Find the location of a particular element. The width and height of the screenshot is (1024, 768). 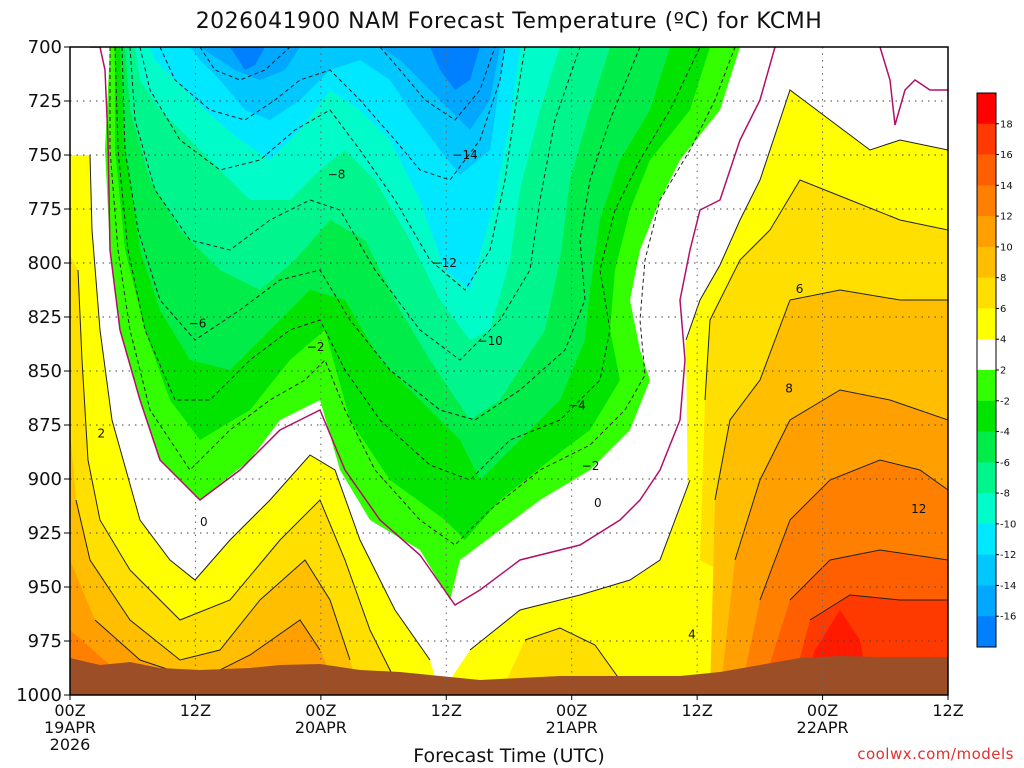

colorbar: 18 16 14 12 10 8 6 4 2 -2 -4 -6 -8 -10 -12 -14 -16 is located at coordinates (996, 370).